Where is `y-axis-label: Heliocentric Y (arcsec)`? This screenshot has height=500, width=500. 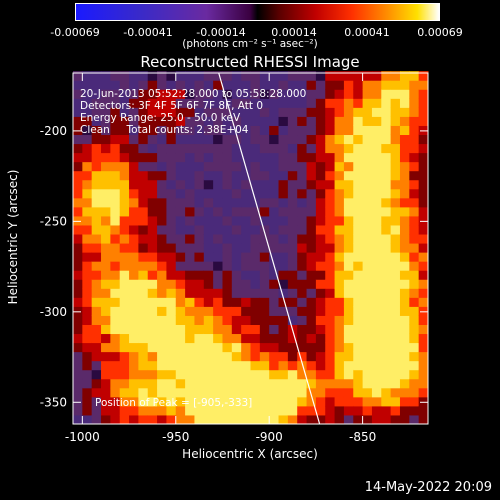 y-axis-label: Heliocentric Y (arcsec) is located at coordinates (13, 237).